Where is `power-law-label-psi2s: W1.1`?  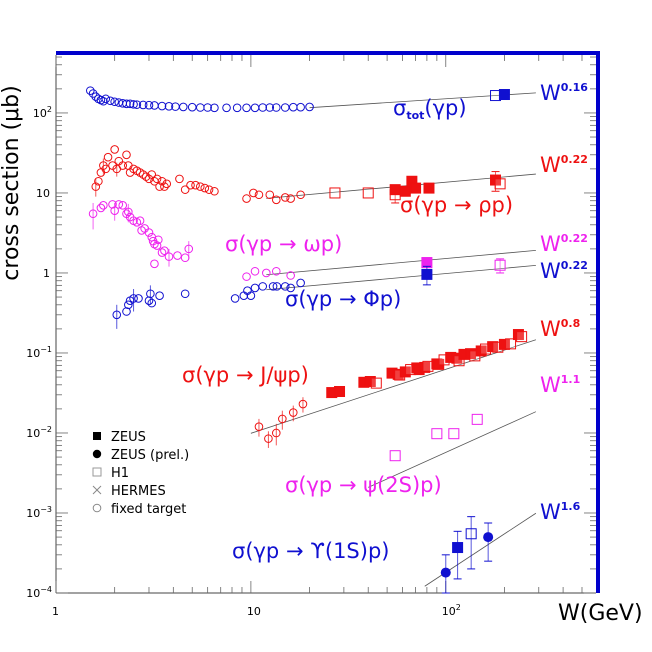 power-law-label-psi2s: W1.1 is located at coordinates (560, 385).